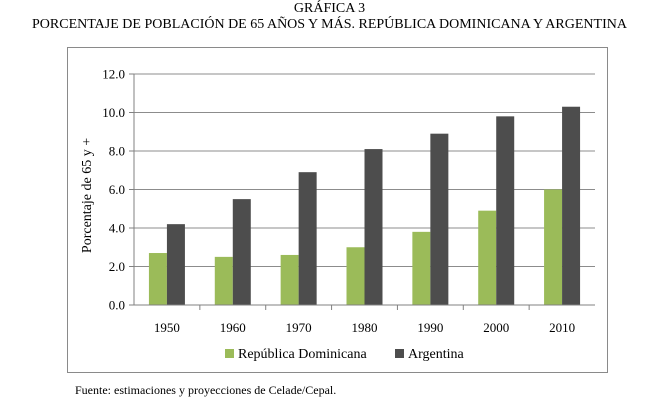 The width and height of the screenshot is (659, 402). I want to click on x-tick-label: 1960, so click(233, 327).